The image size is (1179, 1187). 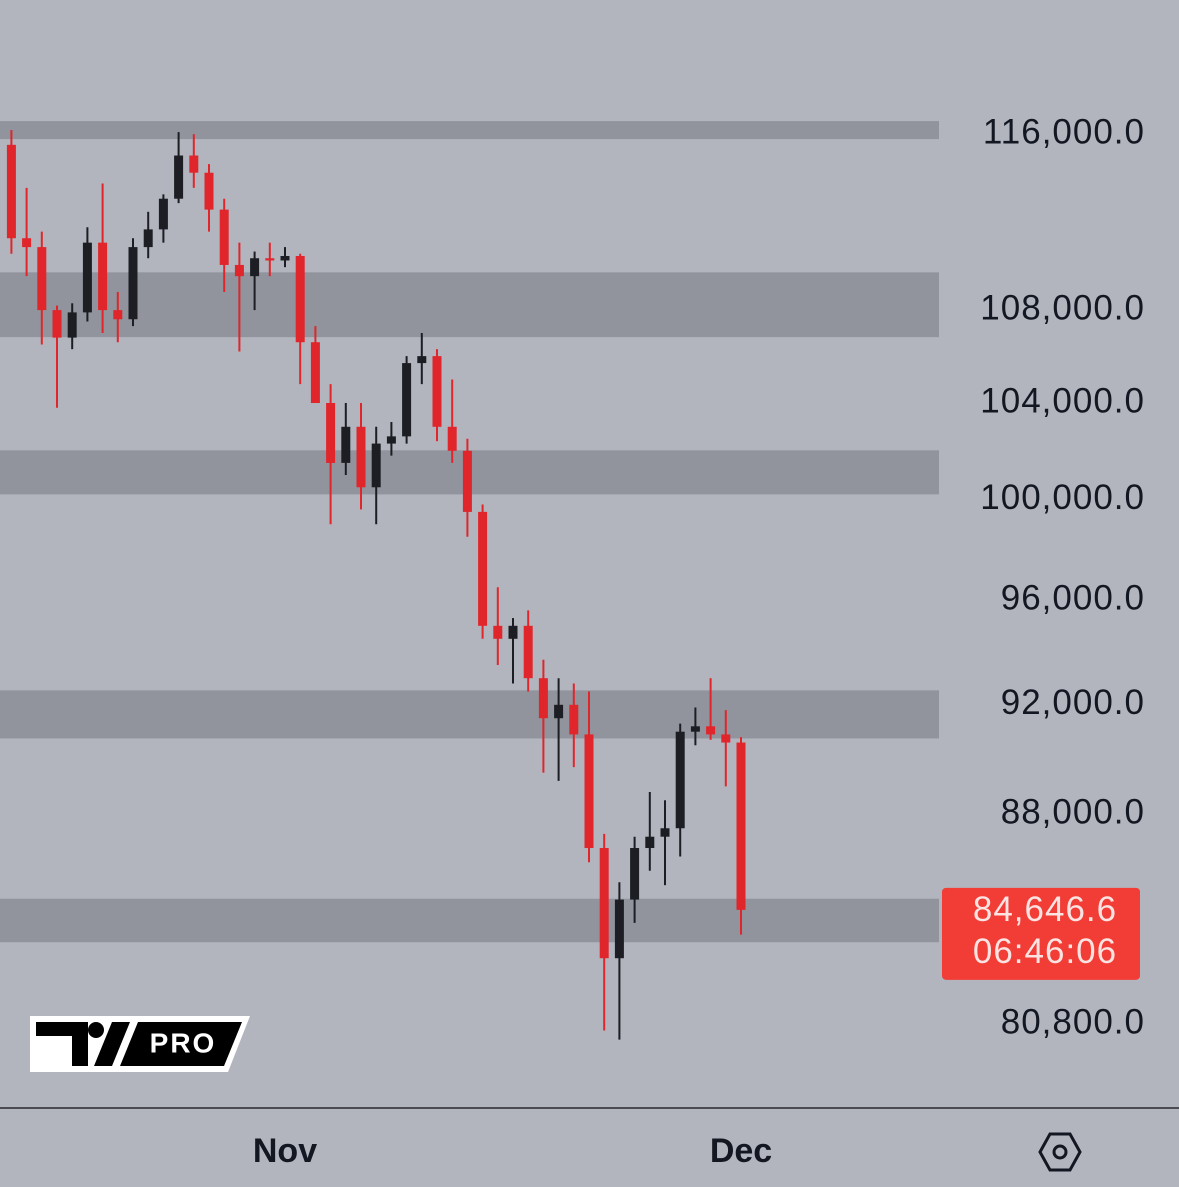 What do you see at coordinates (1062, 497) in the screenshot?
I see `y-tick-label: 100,000.0` at bounding box center [1062, 497].